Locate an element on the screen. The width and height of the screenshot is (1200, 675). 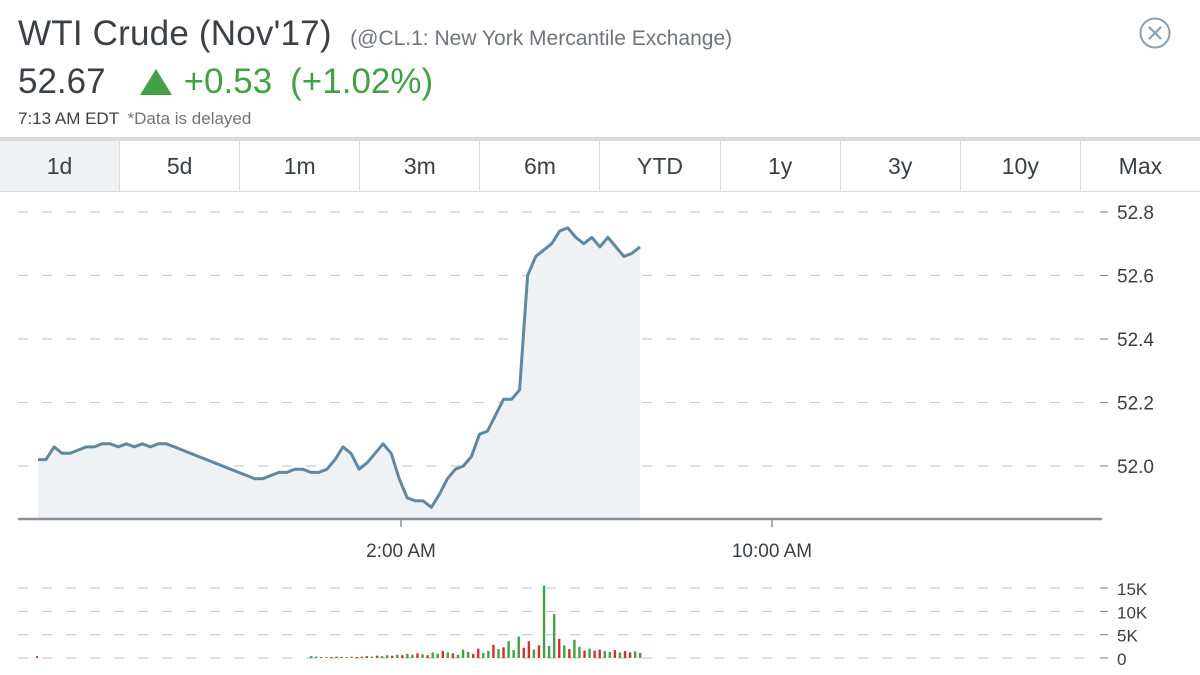
exchange-subtitle: (@CL.1: New York Mercantile Exchange) is located at coordinates (541, 38).